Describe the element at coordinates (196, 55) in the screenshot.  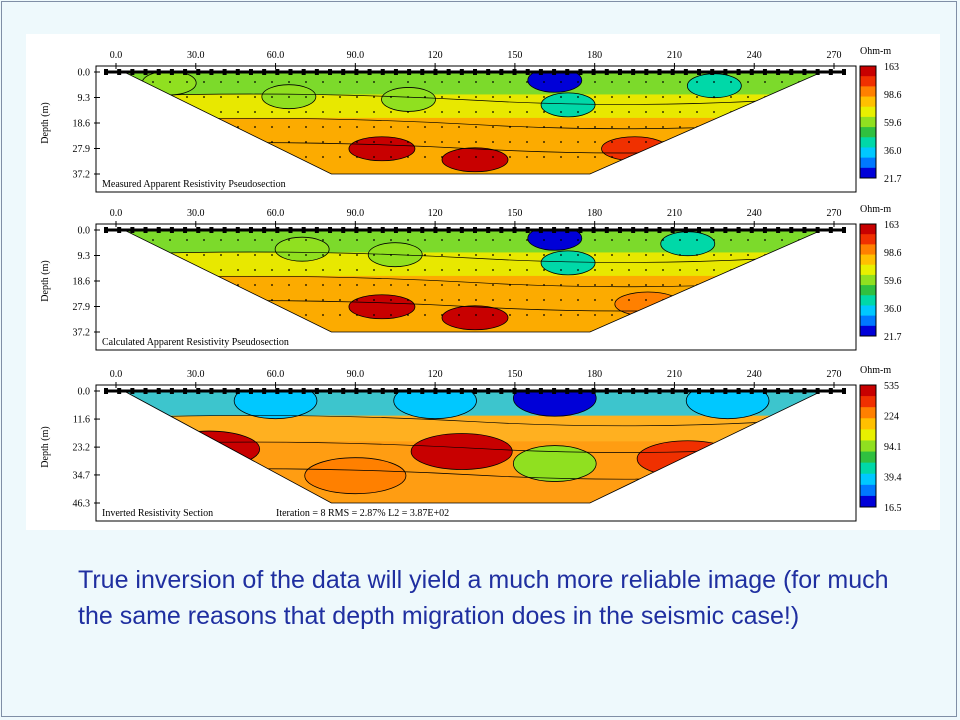
I see `x-tick-label: 30.0` at that location.